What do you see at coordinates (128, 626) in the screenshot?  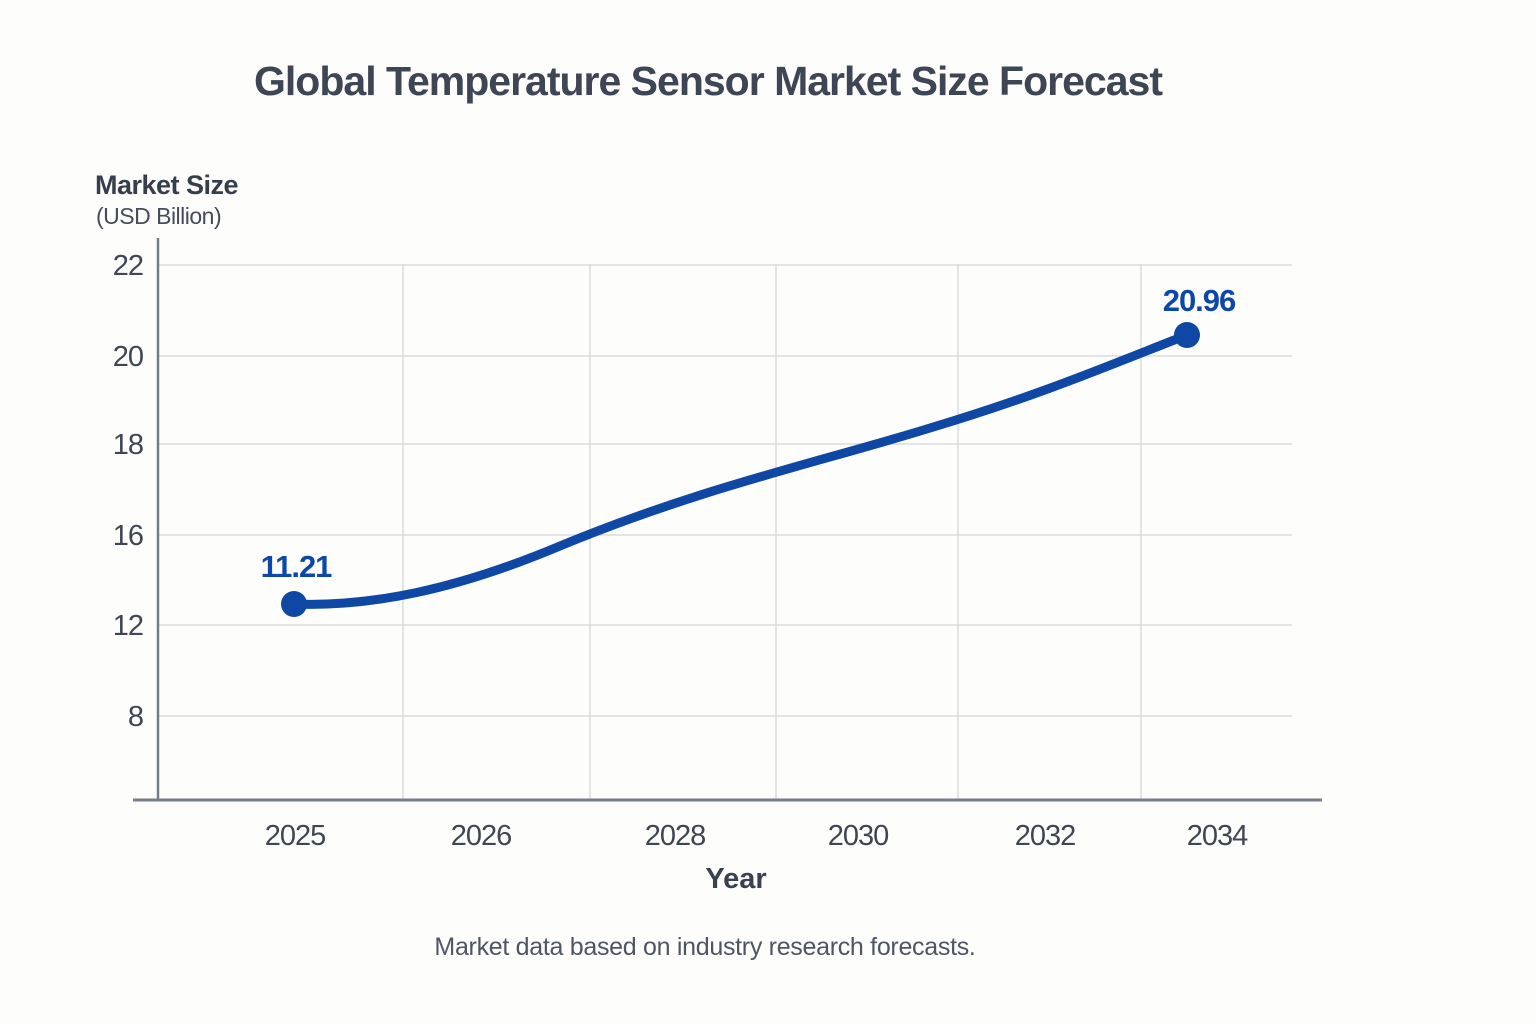 I see `y-tick-12: 12` at bounding box center [128, 626].